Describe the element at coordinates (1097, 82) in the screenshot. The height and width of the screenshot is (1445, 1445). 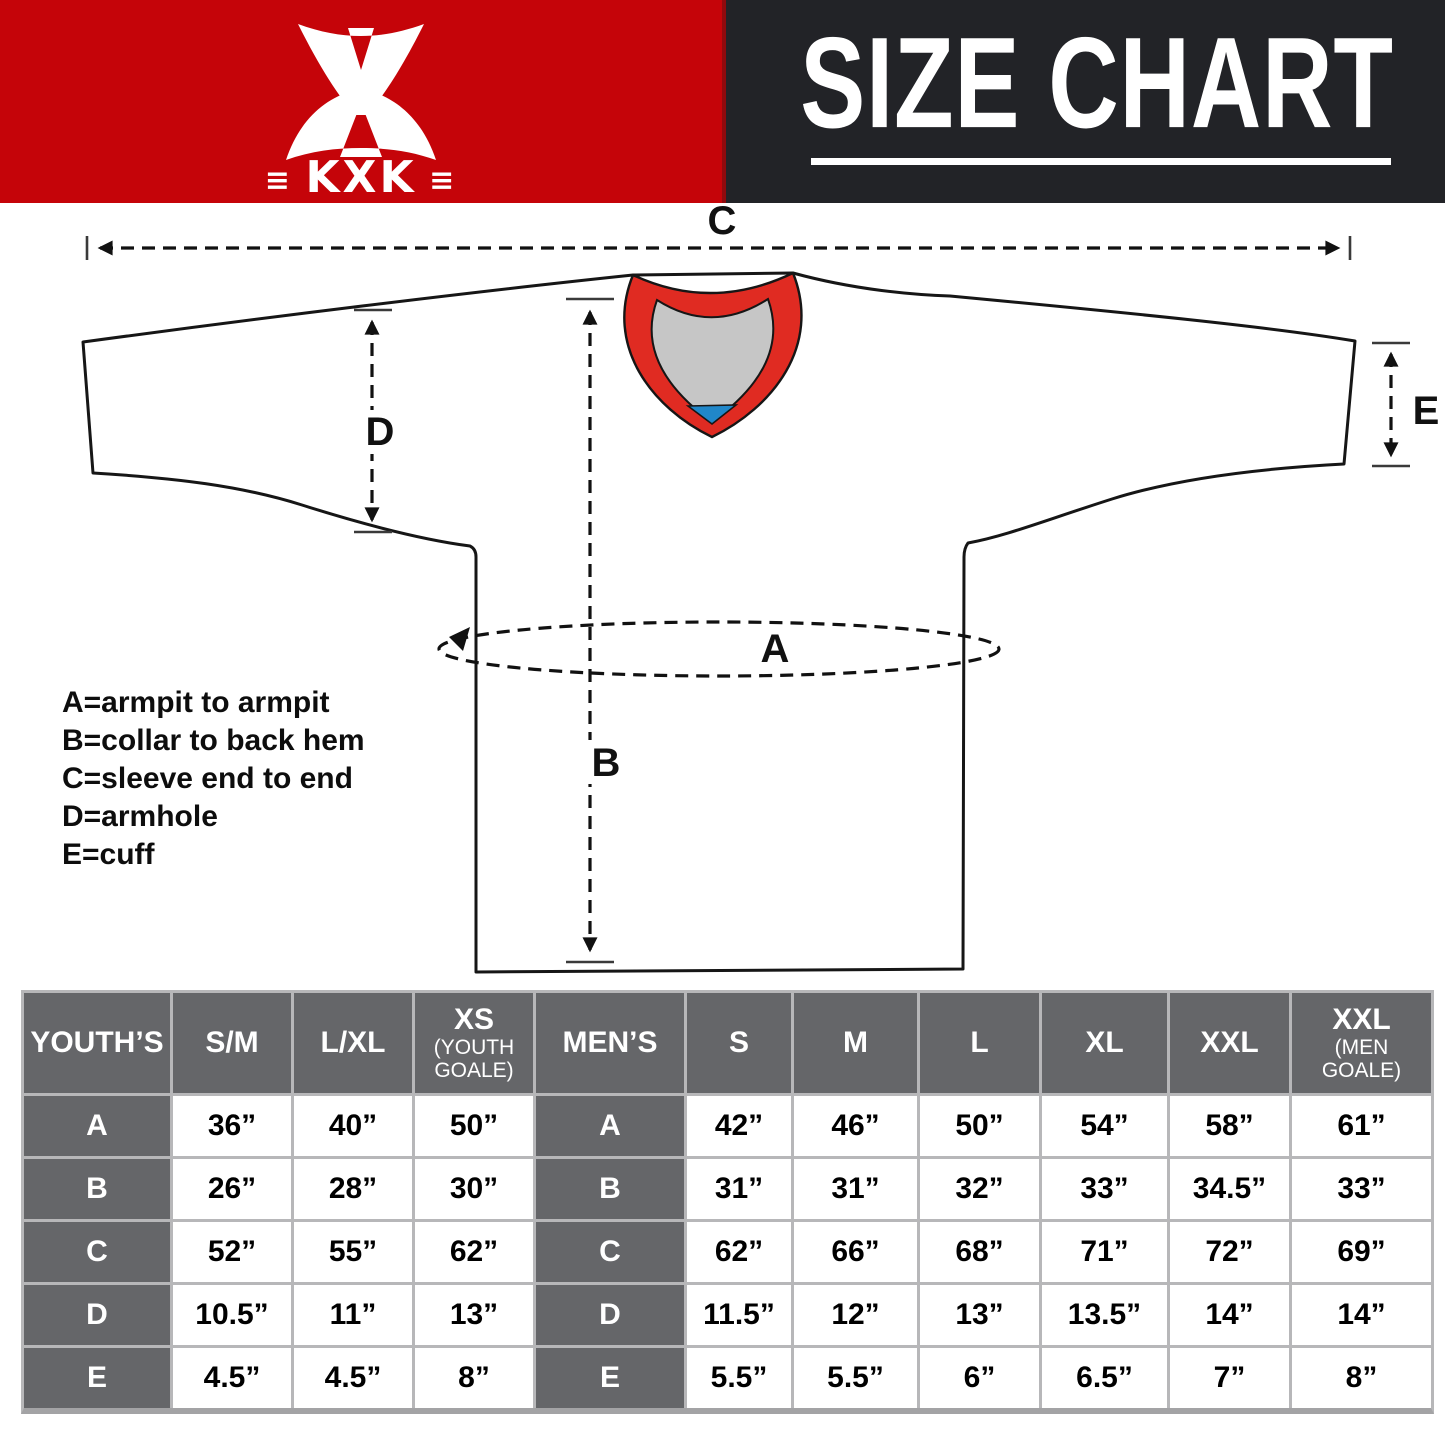
I see `page-title: SIZE CHART` at that location.